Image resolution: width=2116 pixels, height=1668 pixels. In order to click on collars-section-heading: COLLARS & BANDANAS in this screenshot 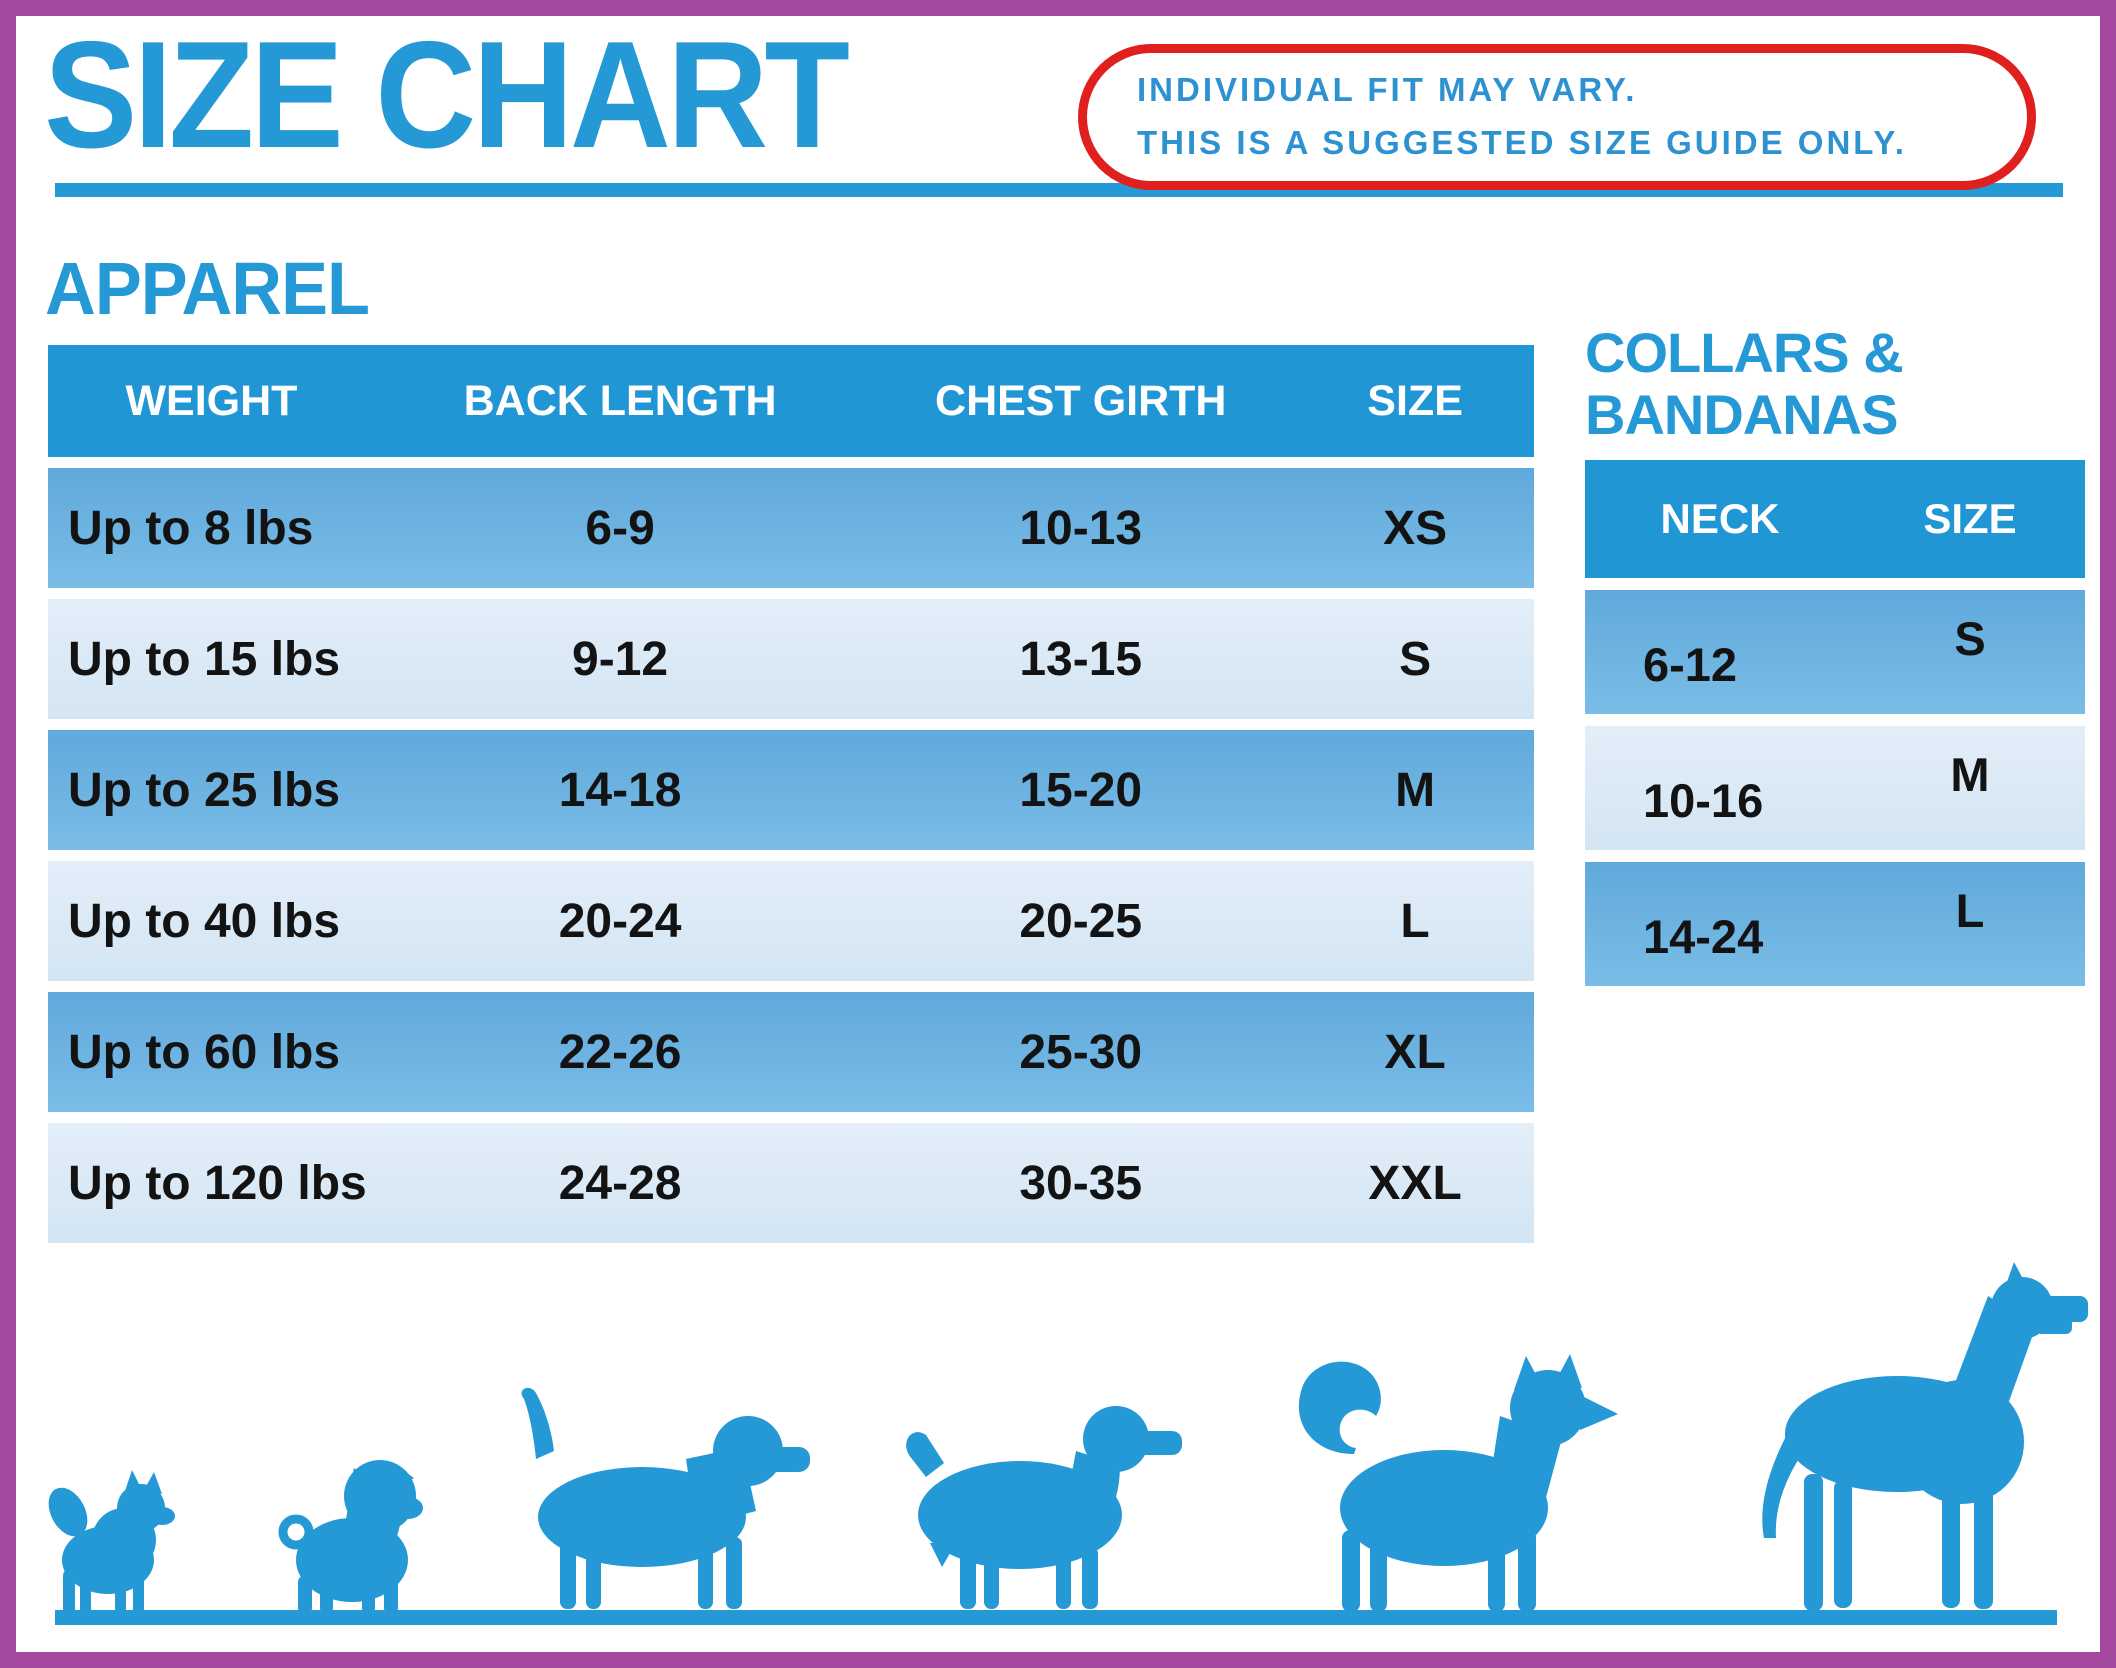, I will do `click(1744, 383)`.